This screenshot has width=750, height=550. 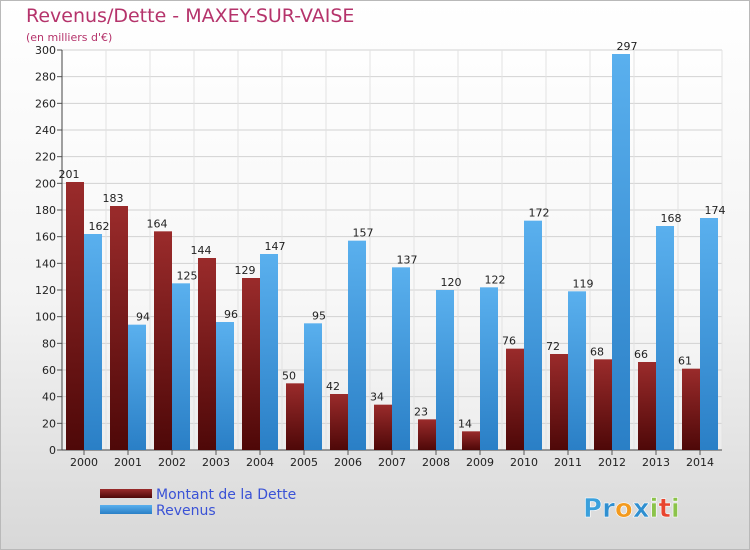 What do you see at coordinates (641, 354) in the screenshot?
I see `data-label-dette: 66` at bounding box center [641, 354].